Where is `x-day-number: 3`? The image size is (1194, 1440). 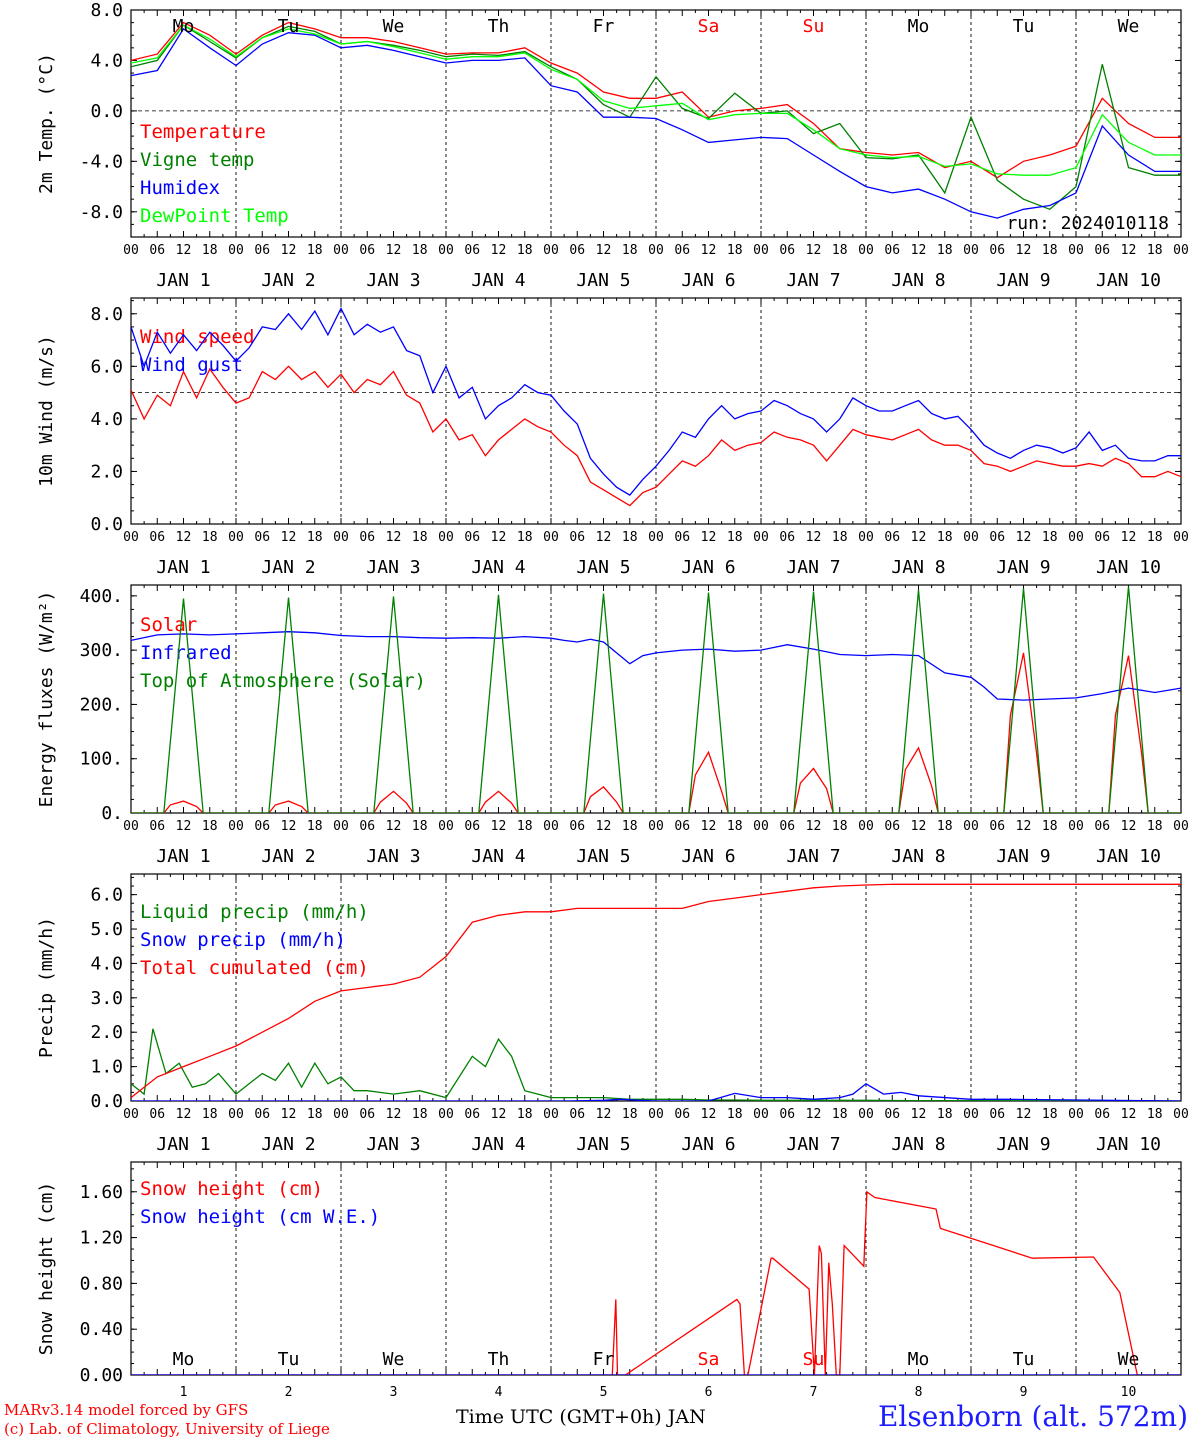
x-day-number: 3 is located at coordinates (394, 1392).